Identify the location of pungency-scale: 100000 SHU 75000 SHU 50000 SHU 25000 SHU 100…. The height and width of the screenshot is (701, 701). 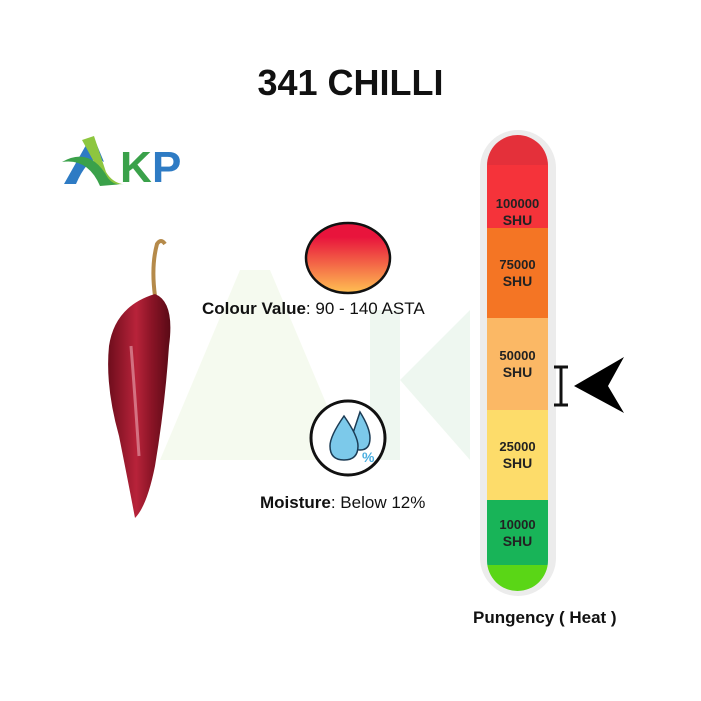
(518, 363).